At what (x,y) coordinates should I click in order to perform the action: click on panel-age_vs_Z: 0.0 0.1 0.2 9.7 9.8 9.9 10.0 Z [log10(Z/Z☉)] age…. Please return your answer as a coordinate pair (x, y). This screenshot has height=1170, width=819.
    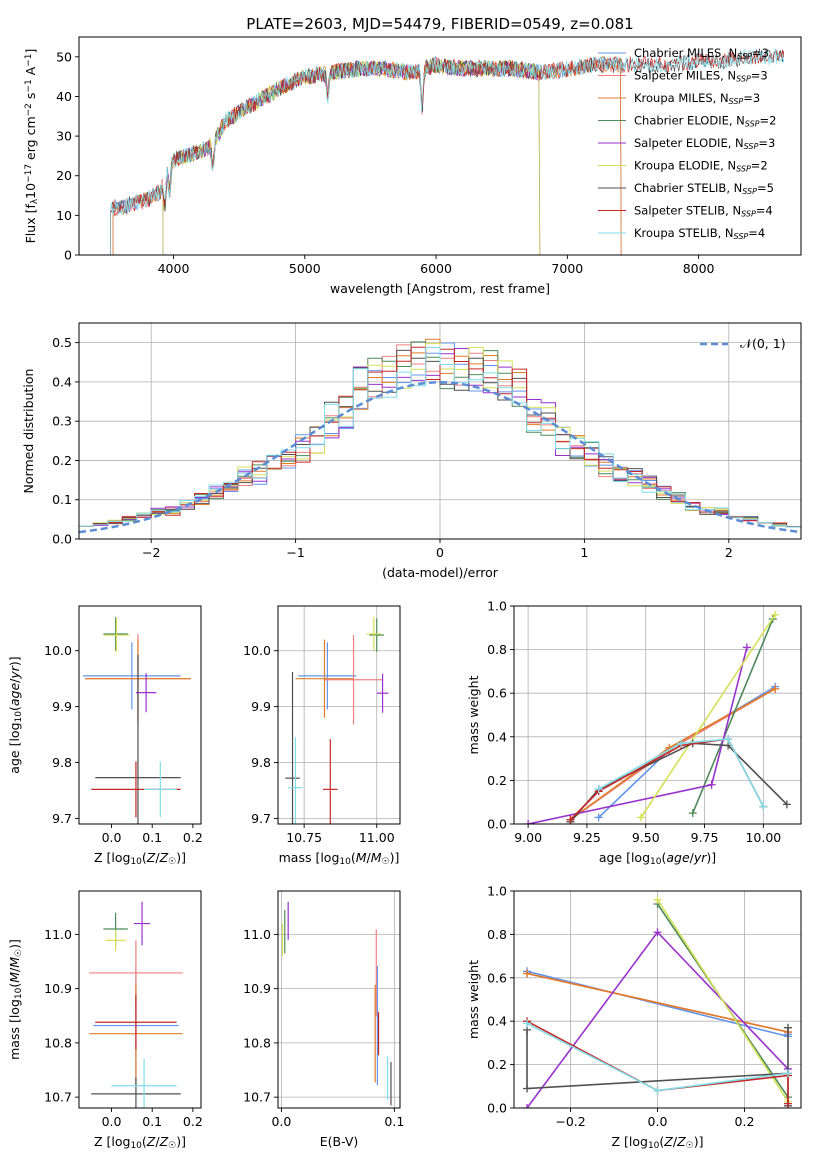
    Looking at the image, I should click on (105, 736).